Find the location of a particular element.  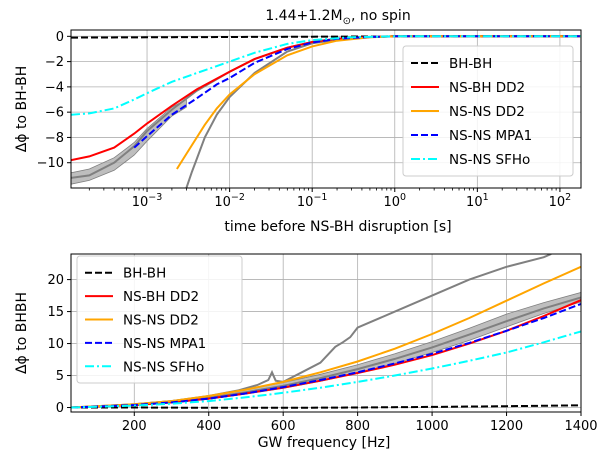

bottom-ylabel: Δϕ to BHBH is located at coordinates (22, 333).